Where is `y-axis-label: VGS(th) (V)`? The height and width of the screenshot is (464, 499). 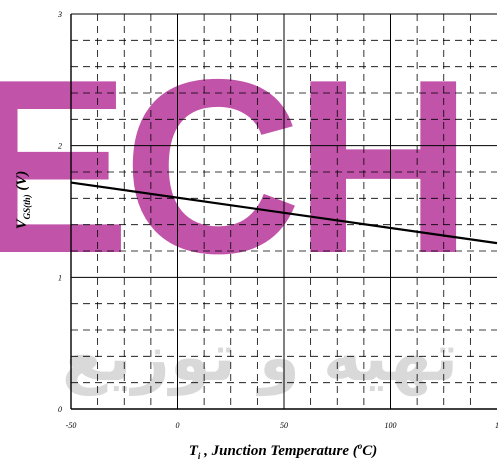 y-axis-label: VGS(th) (V) is located at coordinates (23, 200).